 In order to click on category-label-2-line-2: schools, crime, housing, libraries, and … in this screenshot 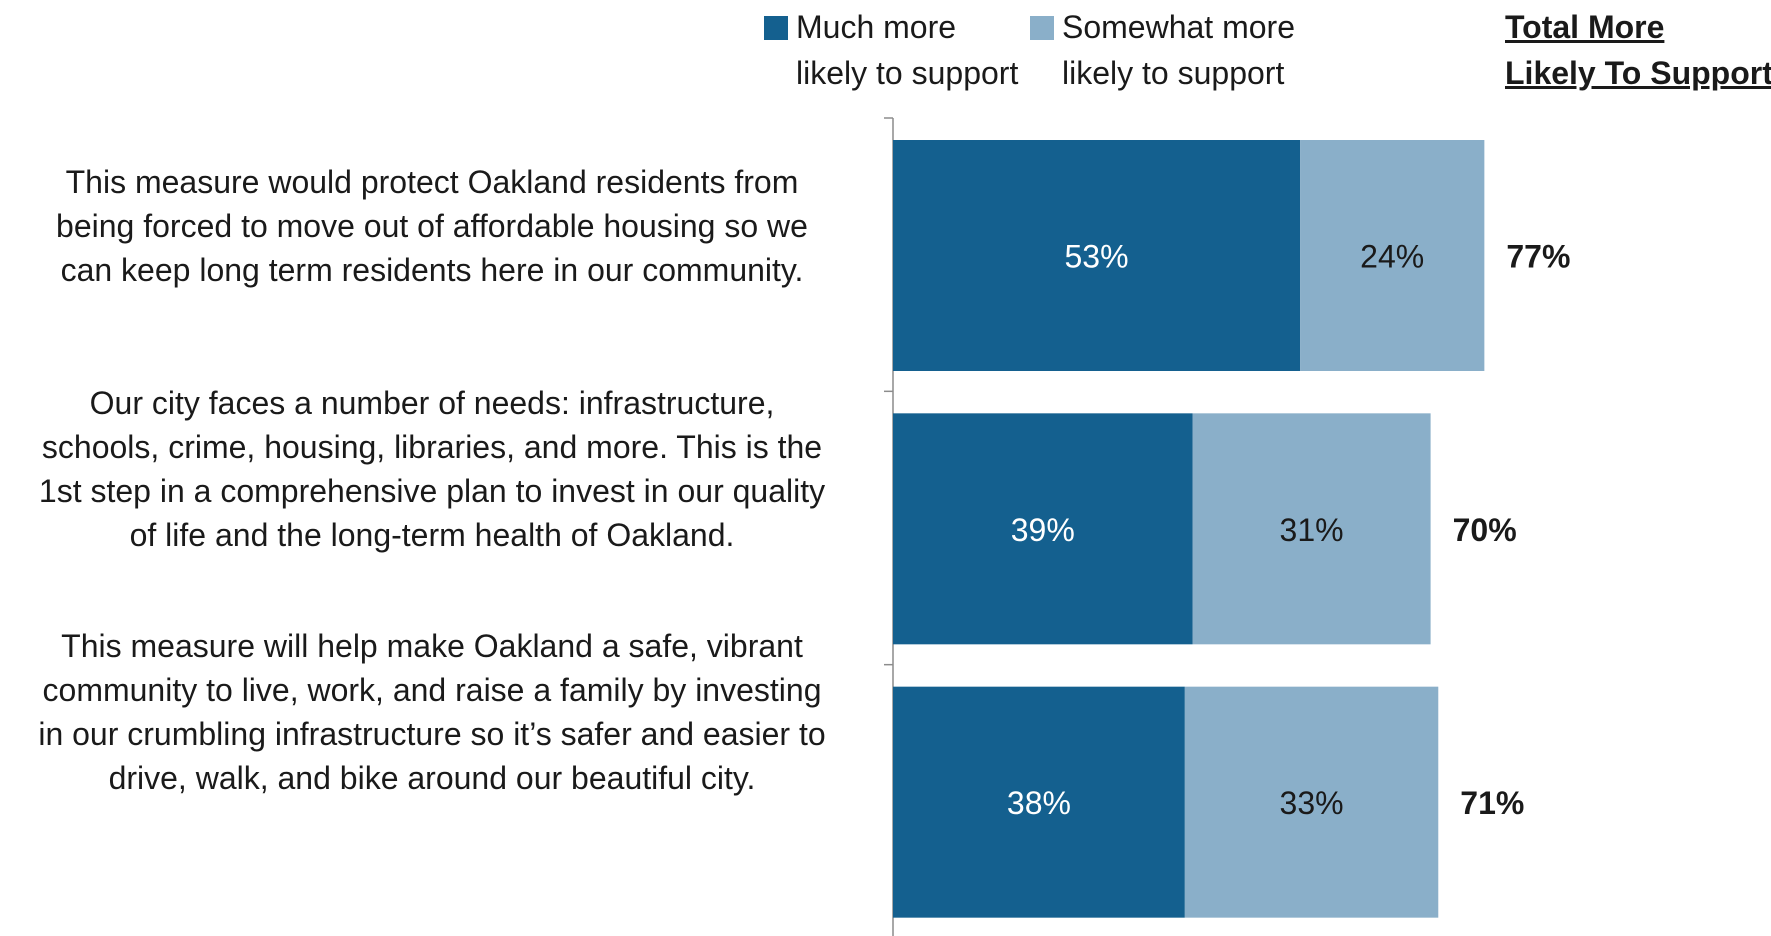, I will do `click(432, 447)`.